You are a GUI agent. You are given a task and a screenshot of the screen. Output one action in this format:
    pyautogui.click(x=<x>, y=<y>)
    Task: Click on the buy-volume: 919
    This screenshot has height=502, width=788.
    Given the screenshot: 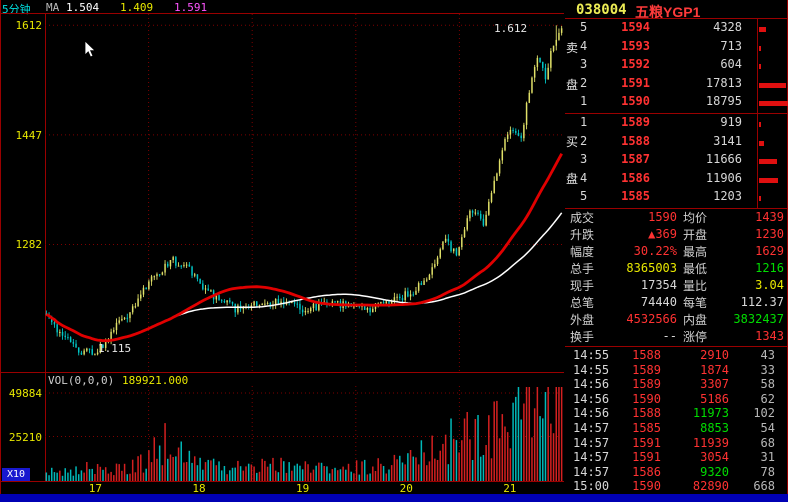 What is the action you would take?
    pyautogui.click(x=731, y=122)
    